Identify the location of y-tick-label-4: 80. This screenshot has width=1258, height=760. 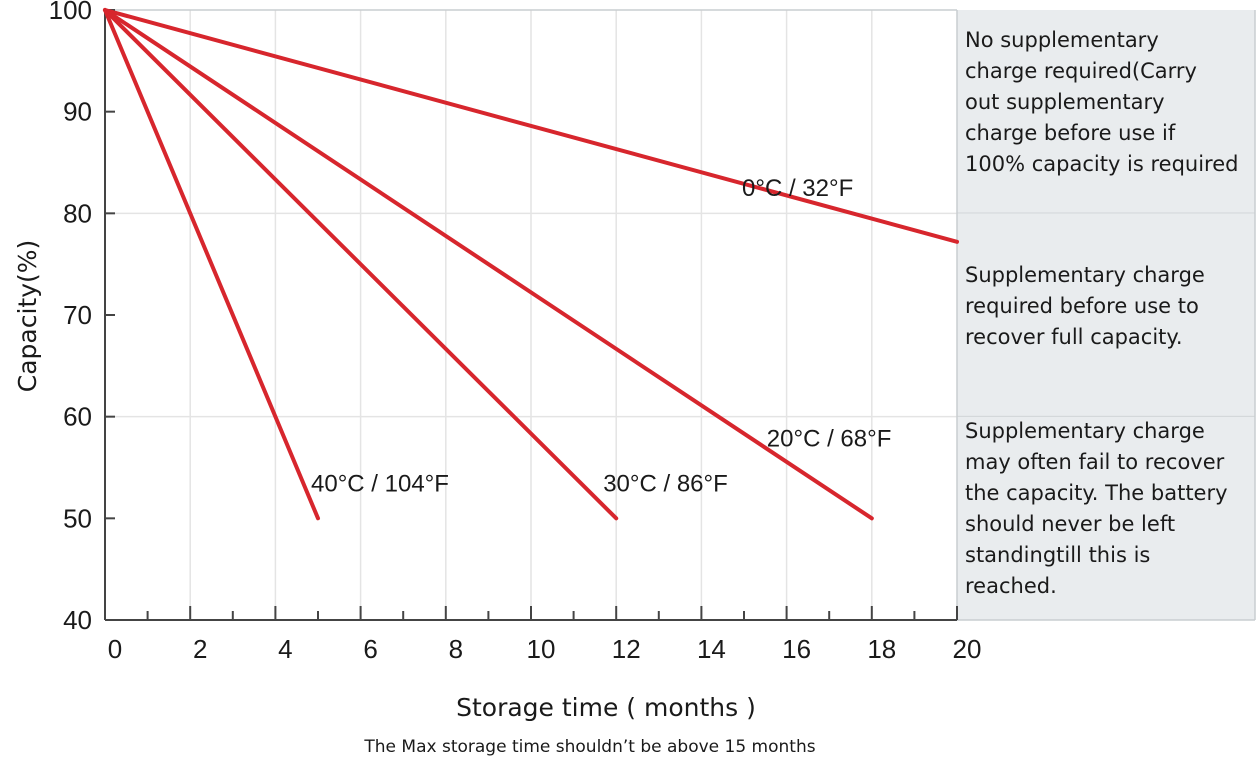
(77, 213).